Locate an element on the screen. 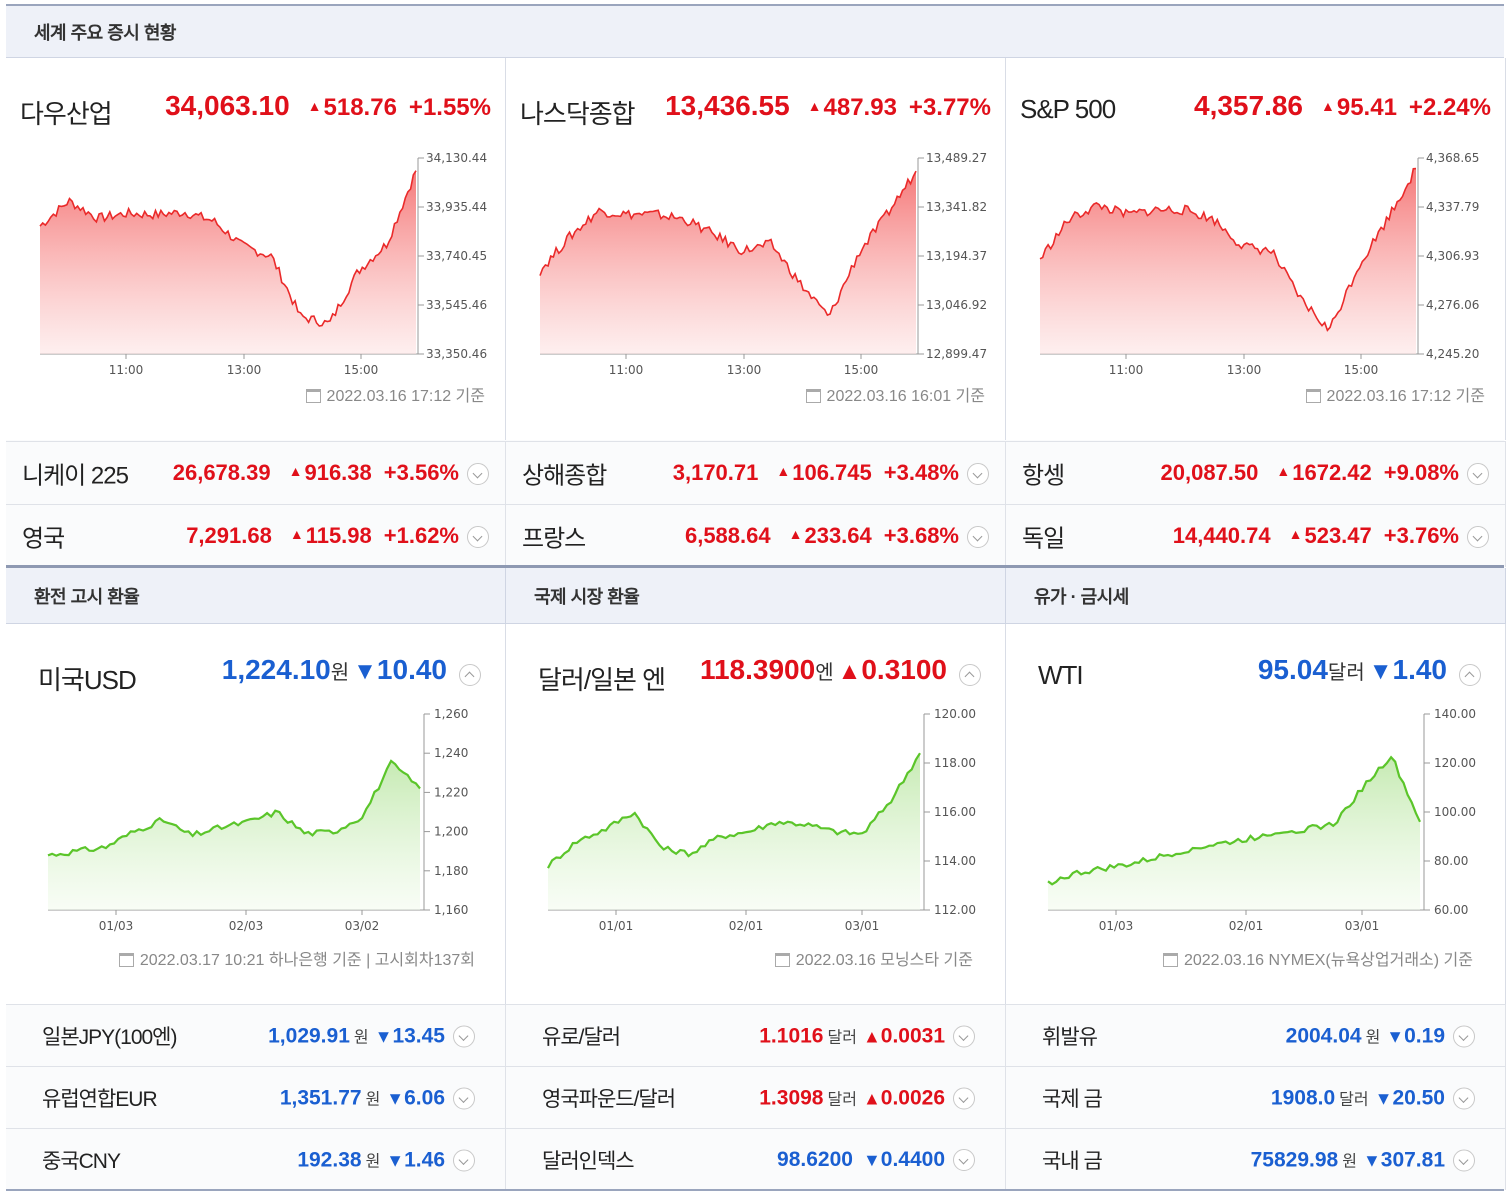  fx-change-value: 0.3100 is located at coordinates (904, 669).